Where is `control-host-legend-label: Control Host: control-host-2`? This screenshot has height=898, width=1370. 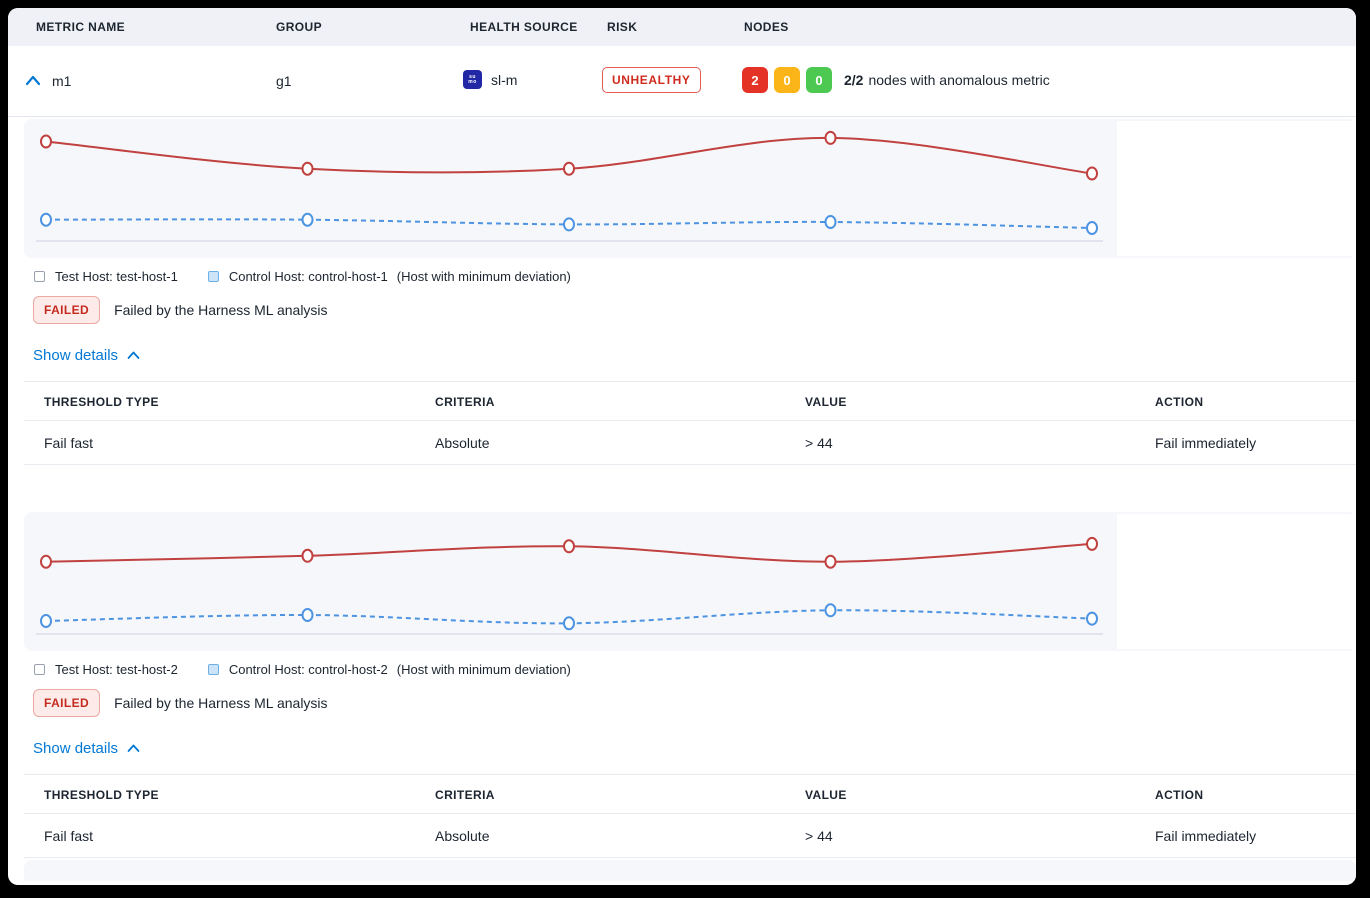
control-host-legend-label: Control Host: control-host-2 is located at coordinates (308, 669).